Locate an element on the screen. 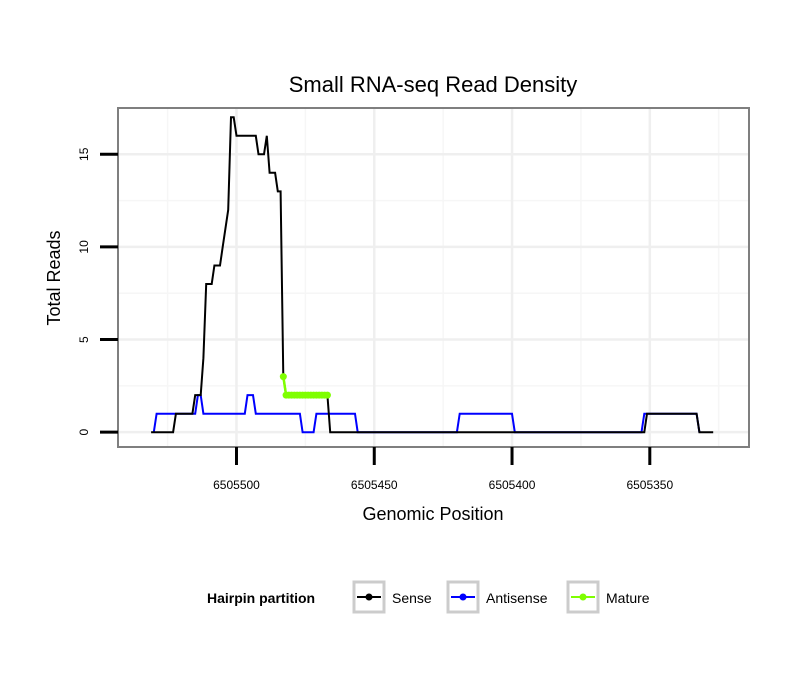 Image resolution: width=810 pixels, height=690 pixels. legend-key-antisense is located at coordinates (463, 597).